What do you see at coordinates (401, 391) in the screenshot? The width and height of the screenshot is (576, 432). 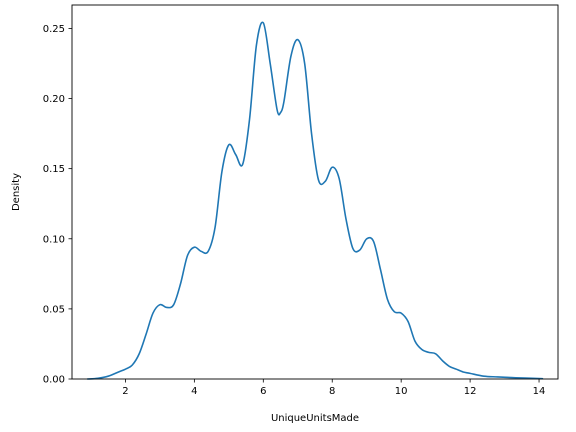 I see `x-tick-label: 10` at bounding box center [401, 391].